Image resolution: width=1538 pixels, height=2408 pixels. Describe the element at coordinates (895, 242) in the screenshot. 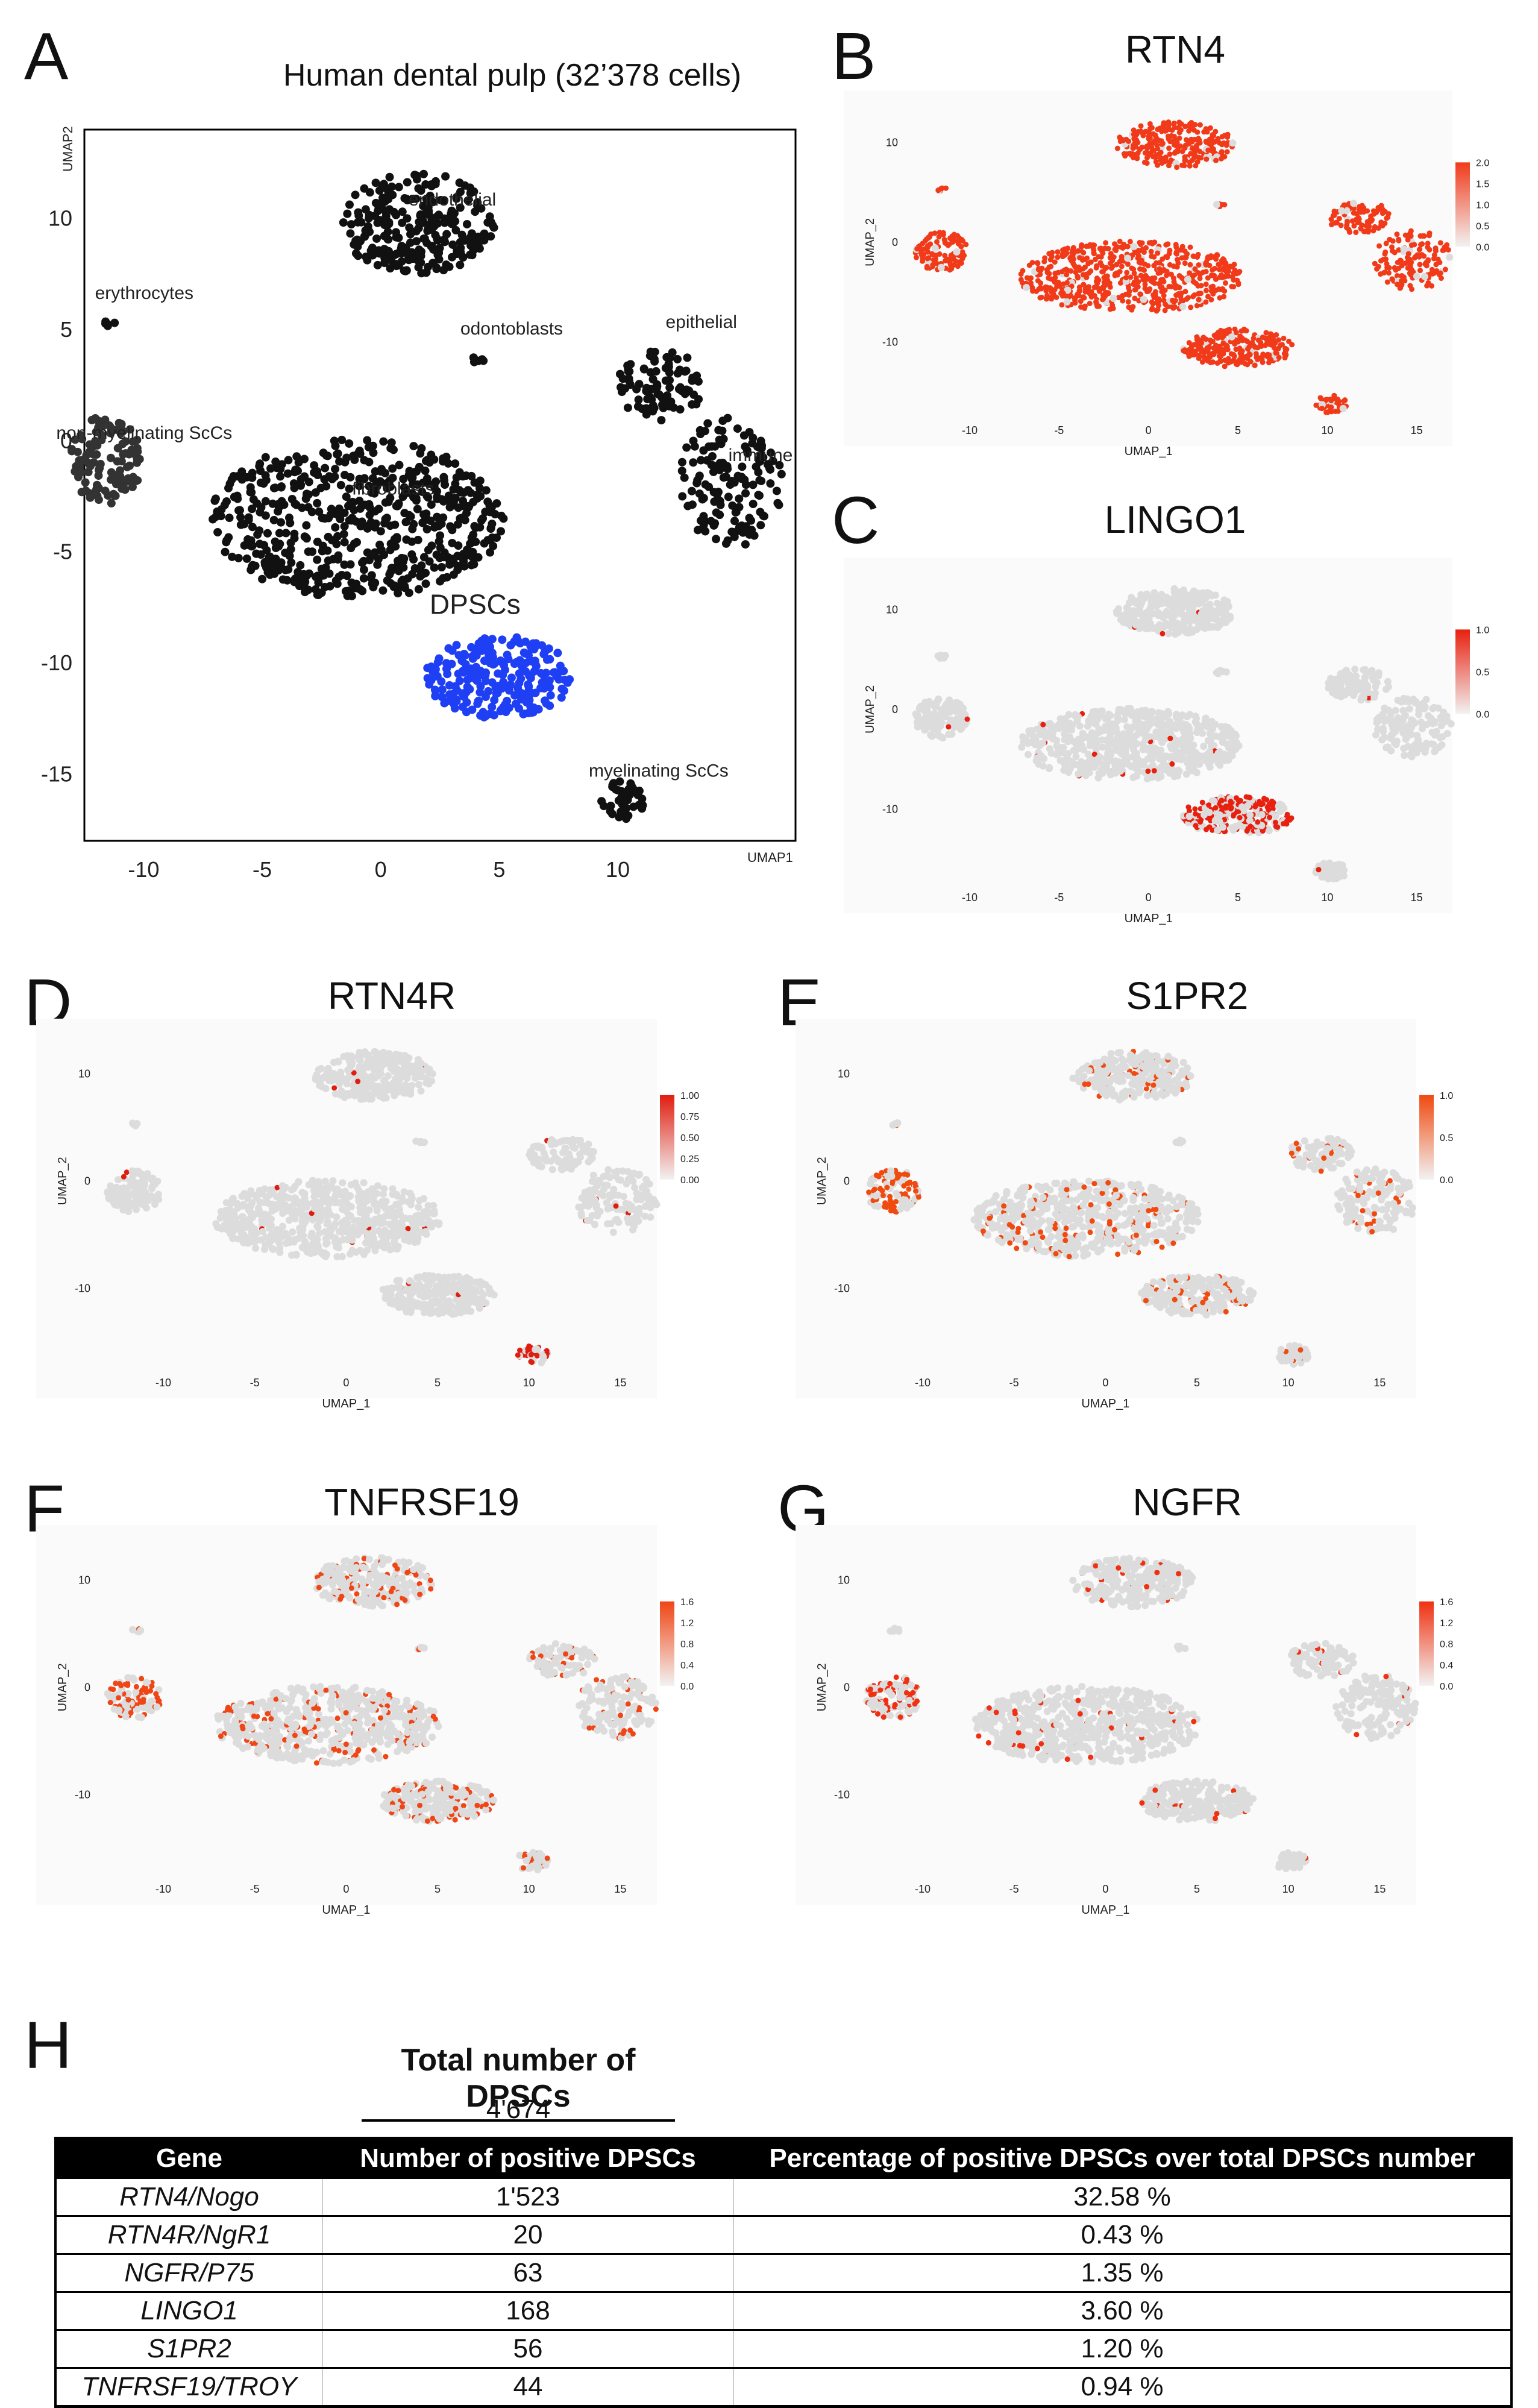

I see `y-tick-label: 0` at that location.